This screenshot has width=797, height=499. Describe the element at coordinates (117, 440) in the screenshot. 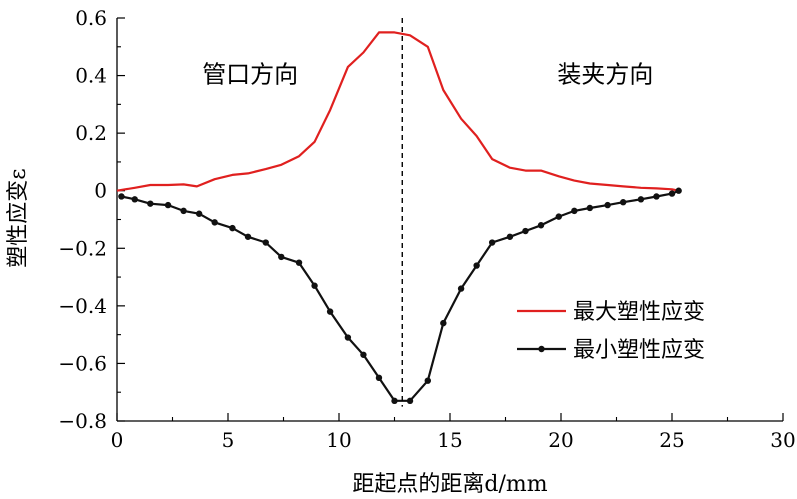

I see `x-tick-label: 0` at that location.